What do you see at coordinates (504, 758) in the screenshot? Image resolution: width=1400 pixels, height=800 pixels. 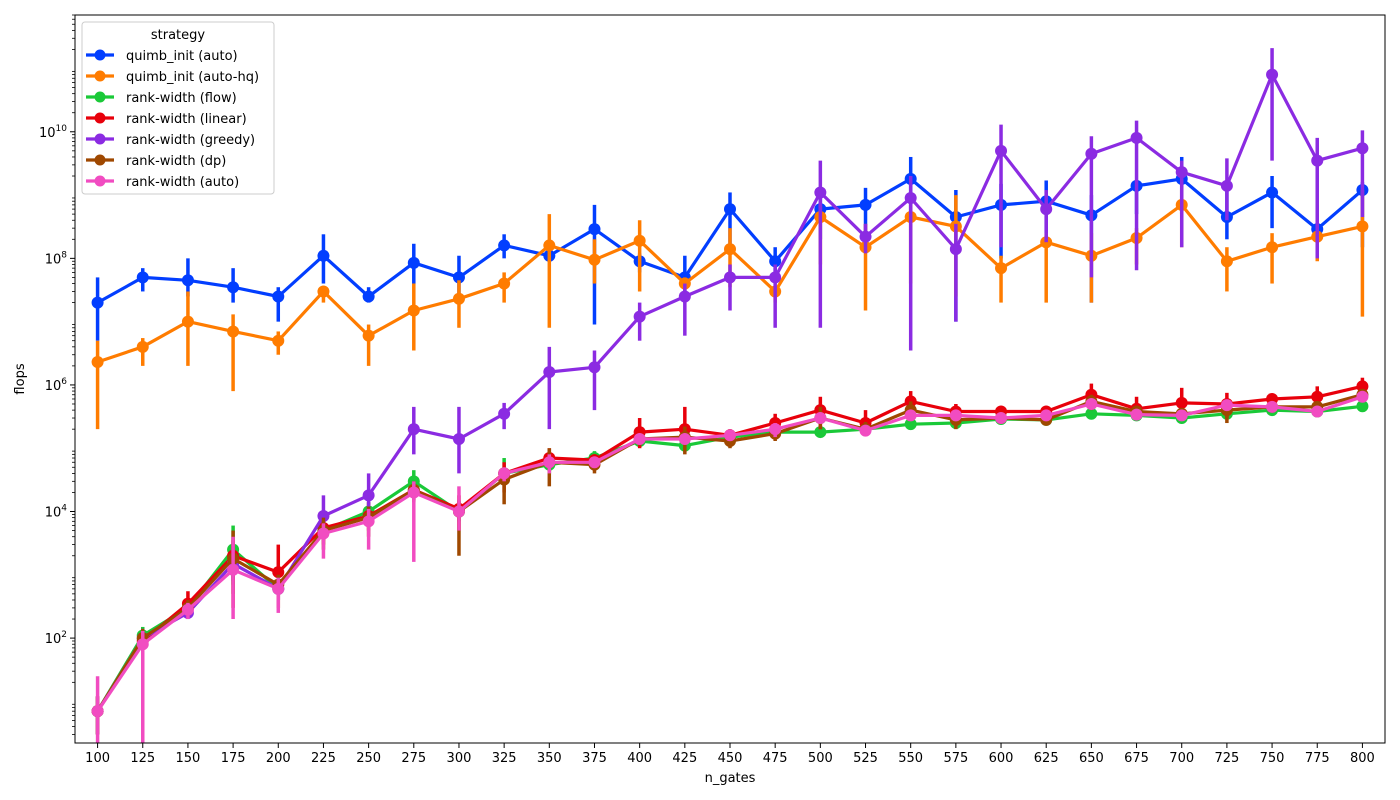 I see `x-tick-label: 325` at bounding box center [504, 758].